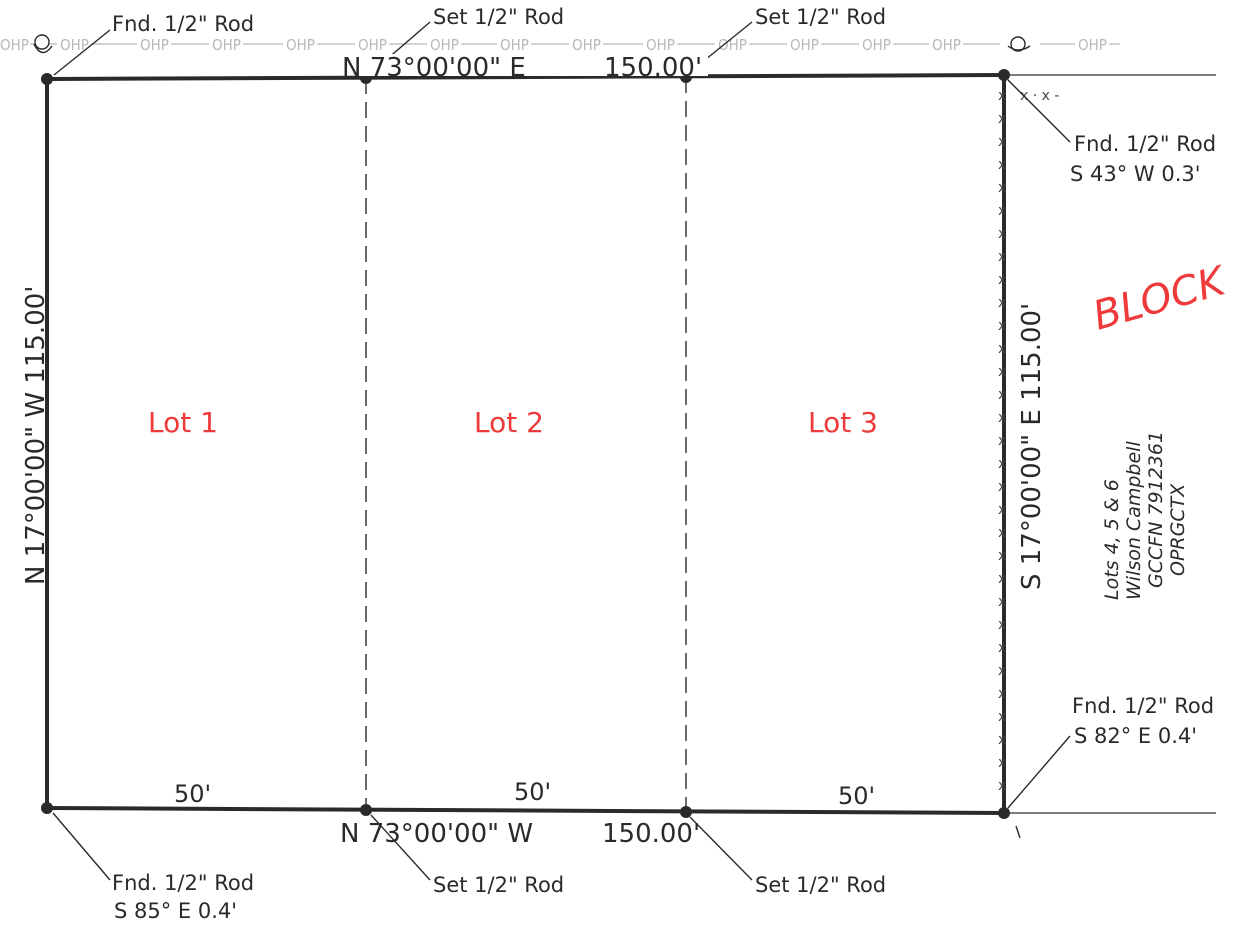  I want to click on east-bearing-distance: S 17°00'00" E 115.00', so click(1032, 446).